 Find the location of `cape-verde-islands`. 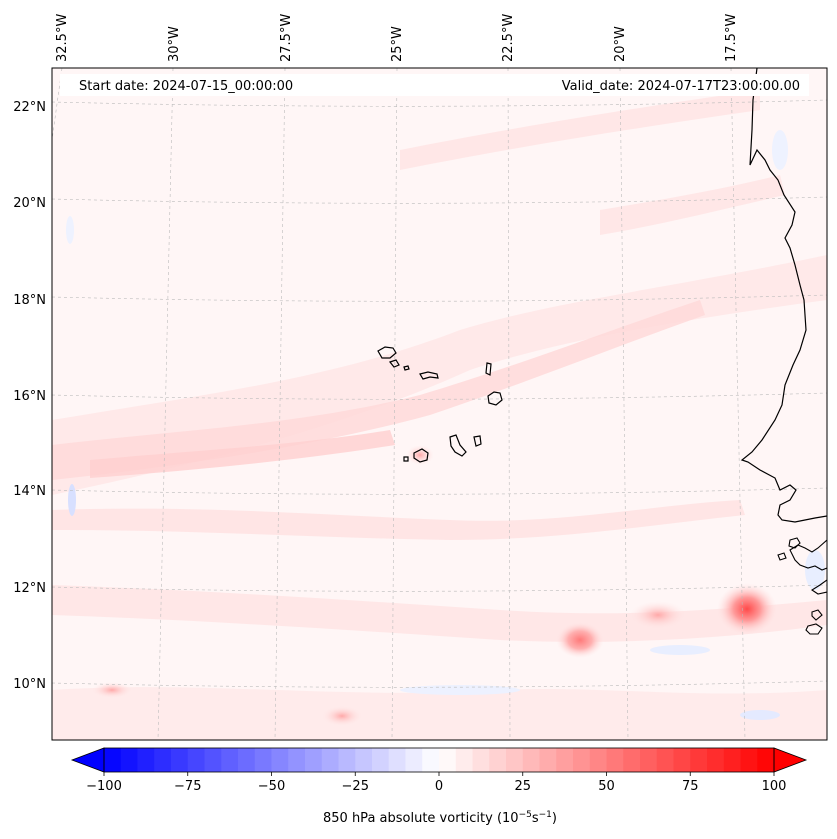

cape-verde-islands is located at coordinates (440, 404).